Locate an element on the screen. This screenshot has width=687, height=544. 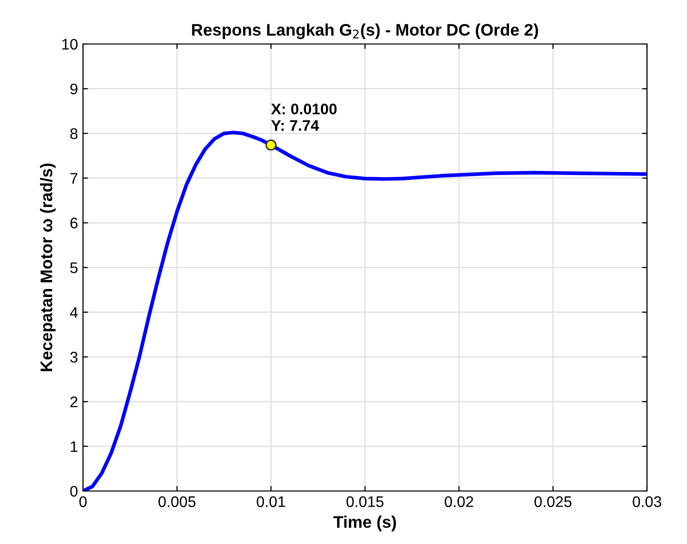
y-tick-label: 5 is located at coordinates (74, 268).